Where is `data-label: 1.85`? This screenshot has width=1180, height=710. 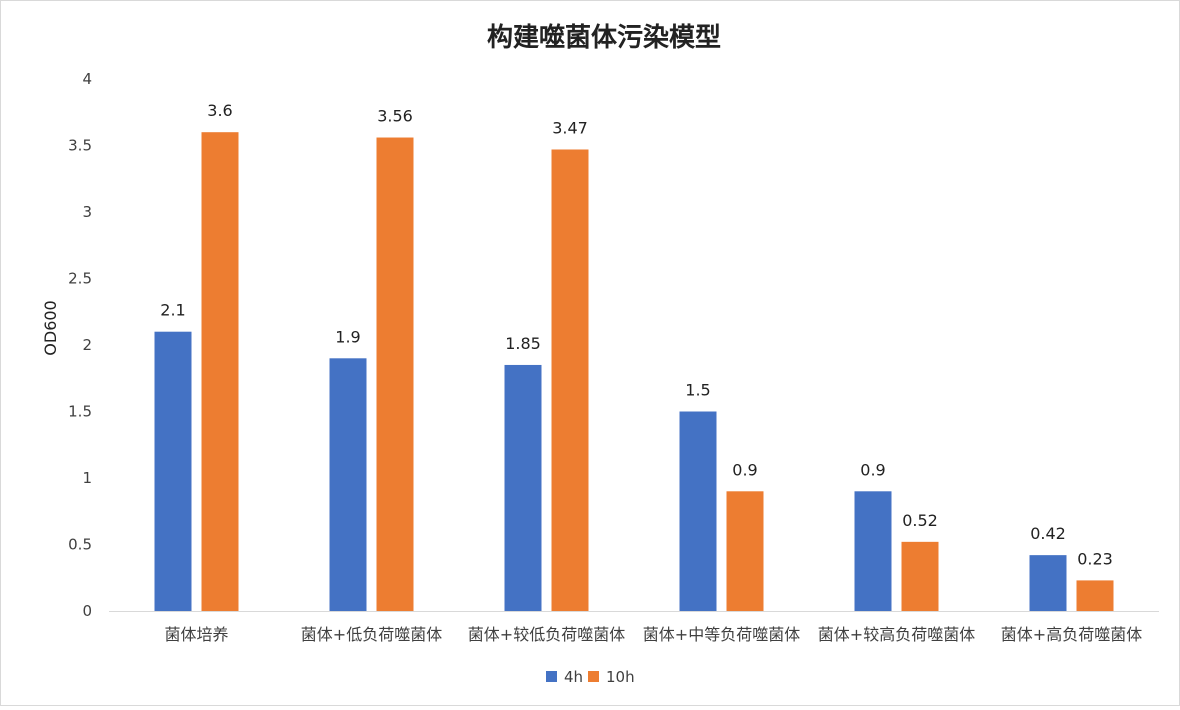
data-label: 1.85 is located at coordinates (523, 343).